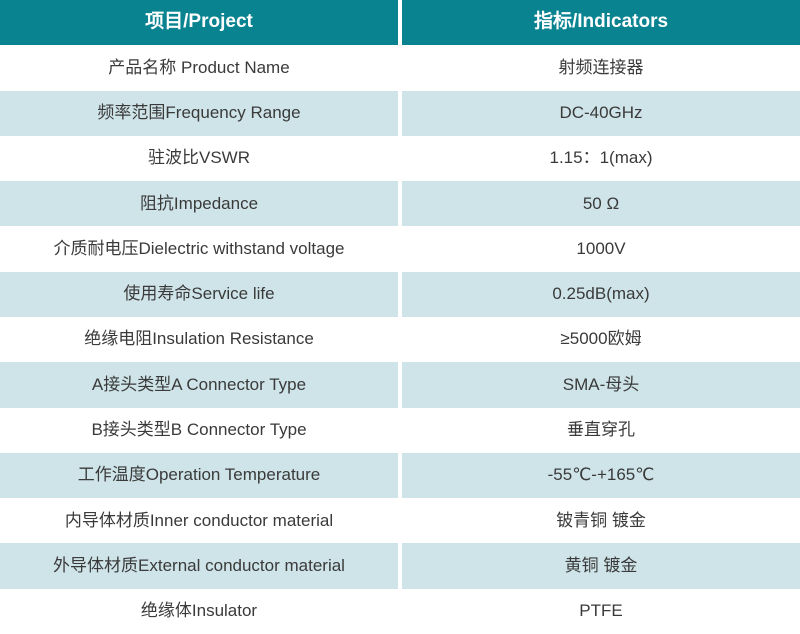 Image resolution: width=800 pixels, height=634 pixels. Describe the element at coordinates (400, 566) in the screenshot. I see `table-row: 外导体材质External conductor material 黄铜 镀金` at that location.